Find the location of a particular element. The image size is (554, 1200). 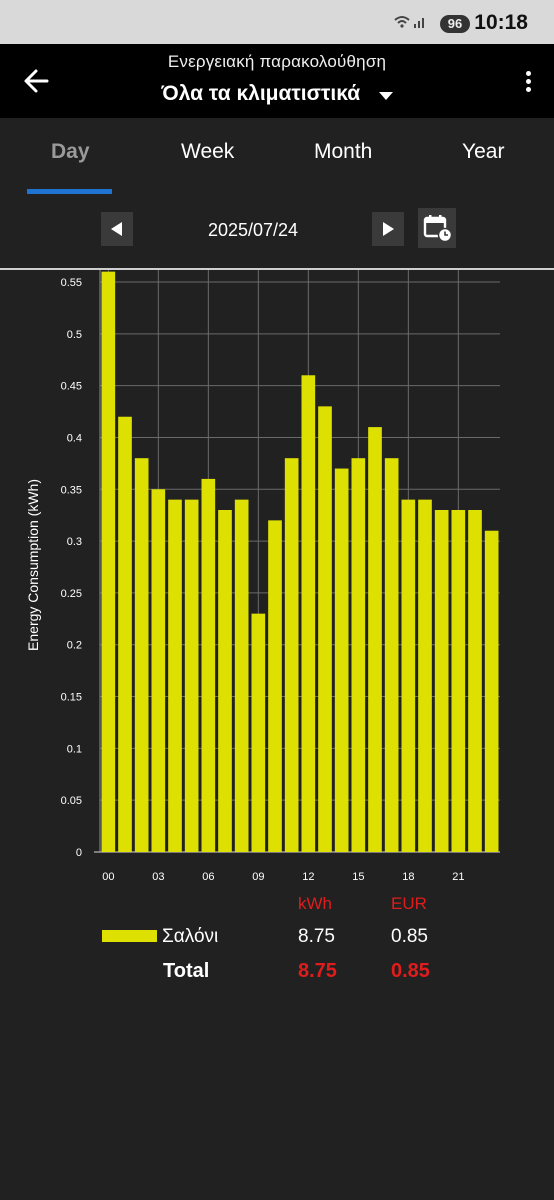

series-eur: 0.85 is located at coordinates (409, 936).